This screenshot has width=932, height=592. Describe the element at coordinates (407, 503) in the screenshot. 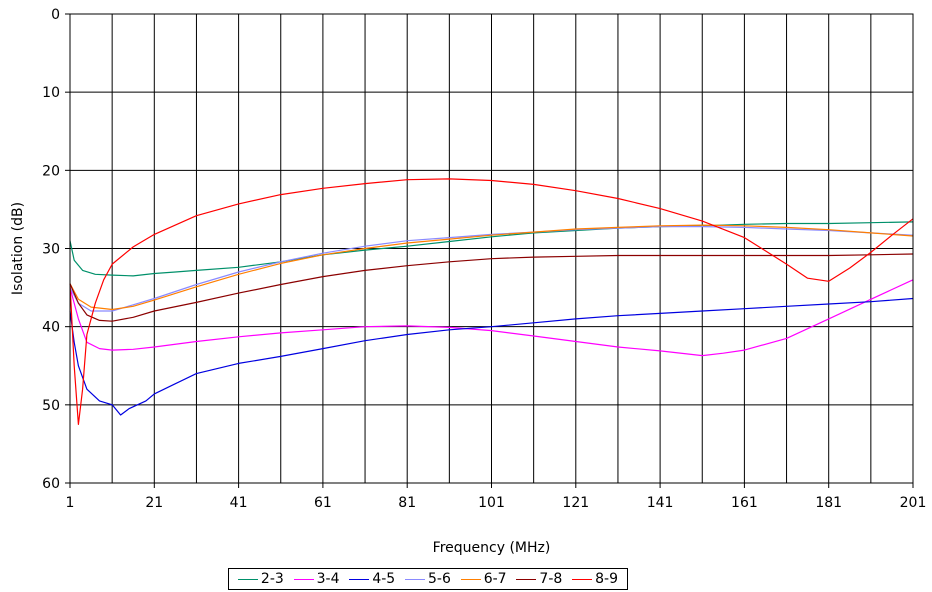

I see `x-tick-label: 81` at that location.